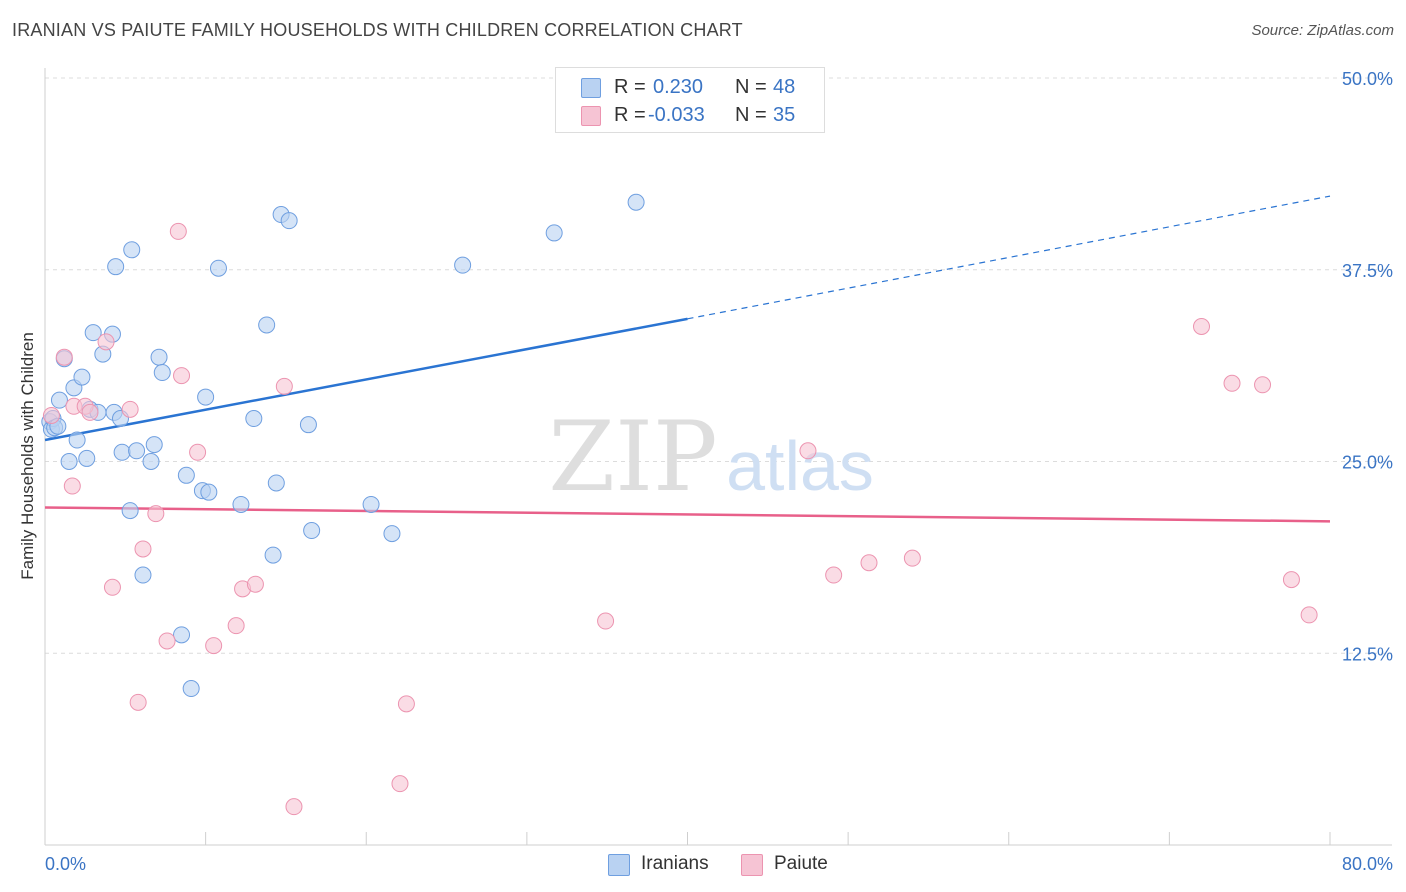  I want to click on stats-box: R = 0.230 N = 48 R = -0.033 N = 35, so click(690, 100).